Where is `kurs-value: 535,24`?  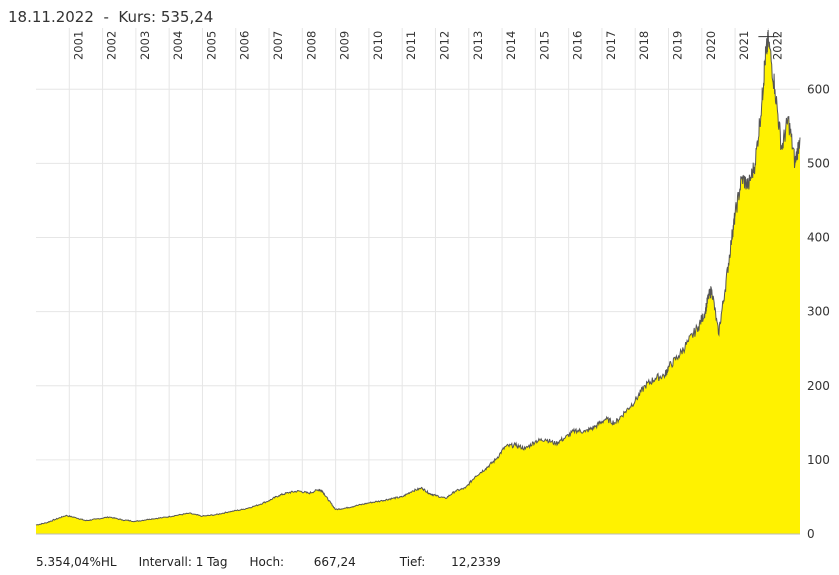
kurs-value: 535,24 is located at coordinates (187, 17).